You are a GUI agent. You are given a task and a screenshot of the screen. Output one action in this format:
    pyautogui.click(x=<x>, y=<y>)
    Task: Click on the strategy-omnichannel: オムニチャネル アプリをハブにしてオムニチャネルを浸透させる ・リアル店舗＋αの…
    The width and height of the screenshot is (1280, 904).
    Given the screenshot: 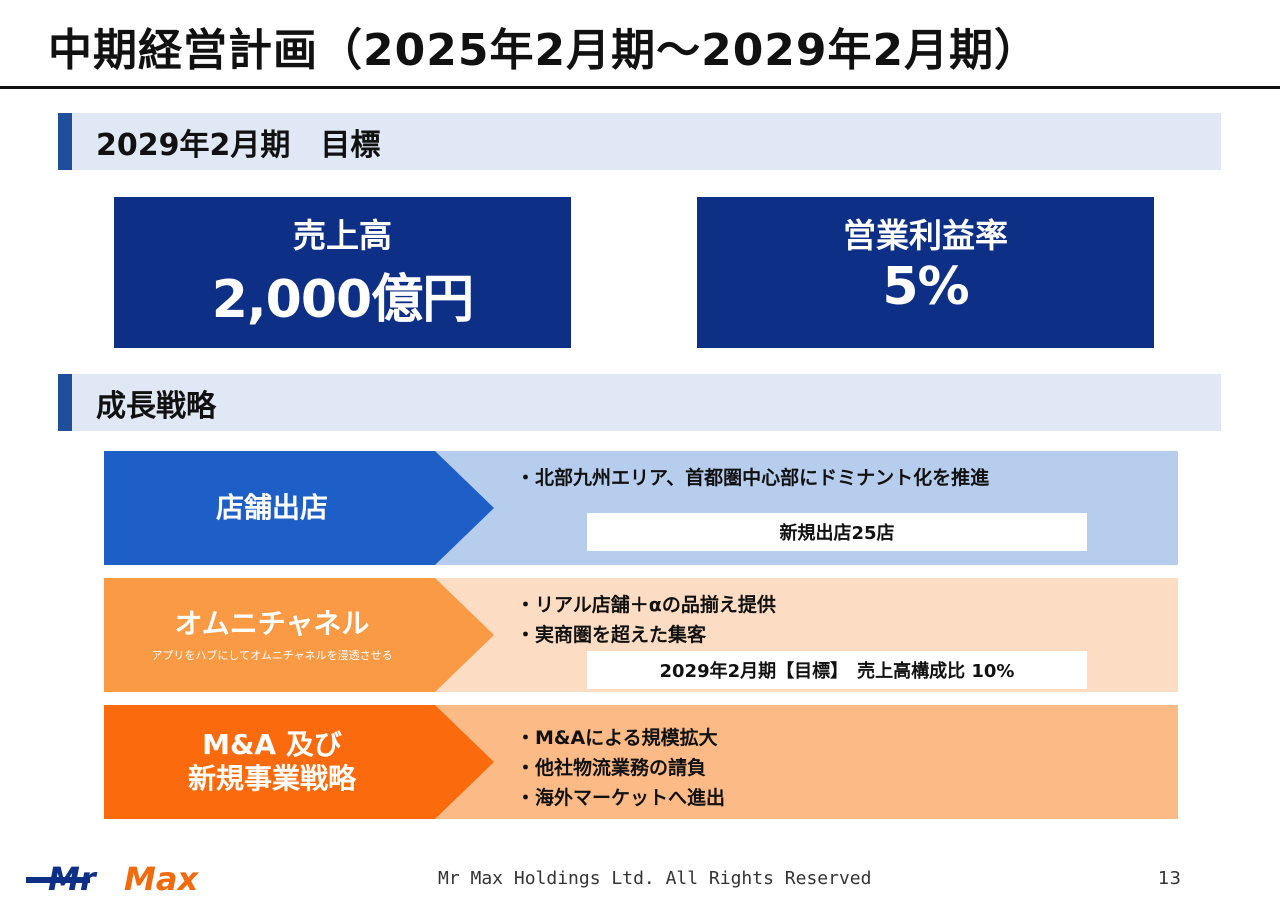 What is the action you would take?
    pyautogui.click(x=641, y=635)
    